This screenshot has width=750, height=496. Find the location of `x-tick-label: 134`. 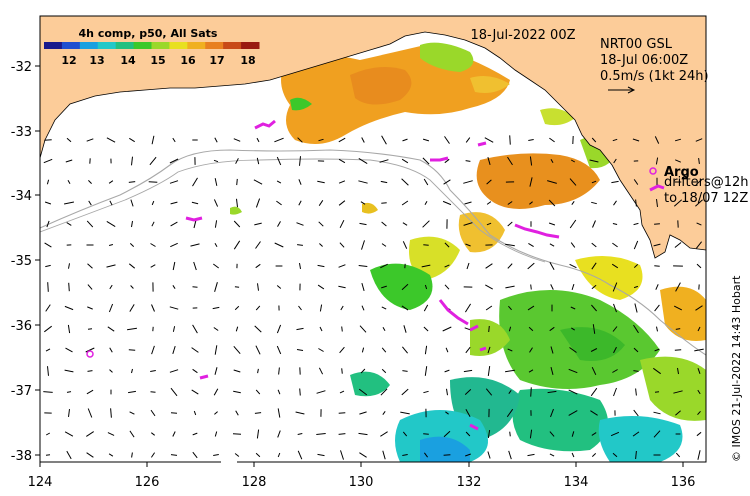

x-tick-label: 134 is located at coordinates (576, 482).